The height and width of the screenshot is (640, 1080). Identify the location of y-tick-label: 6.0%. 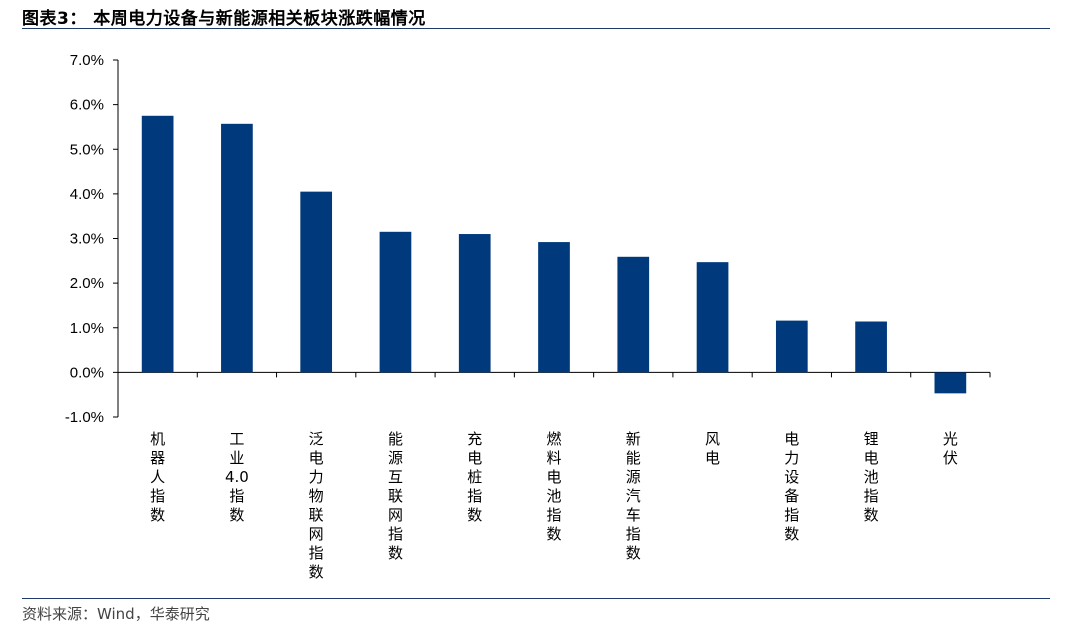
(87, 105).